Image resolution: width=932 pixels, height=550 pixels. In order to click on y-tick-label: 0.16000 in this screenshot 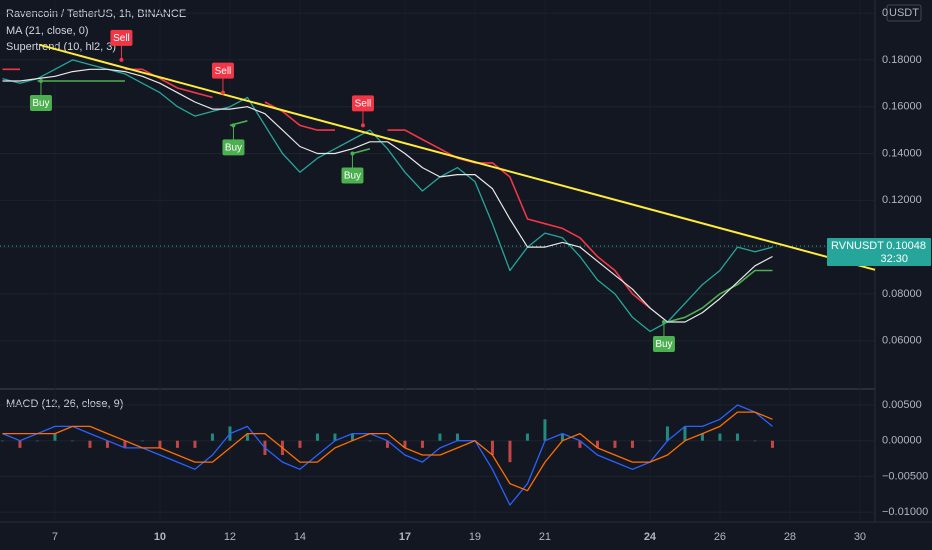, I will do `click(902, 107)`.